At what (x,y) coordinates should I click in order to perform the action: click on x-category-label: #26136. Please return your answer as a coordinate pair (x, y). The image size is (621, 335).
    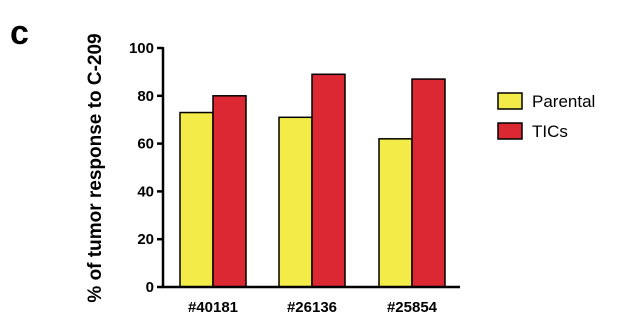
    Looking at the image, I should click on (312, 307).